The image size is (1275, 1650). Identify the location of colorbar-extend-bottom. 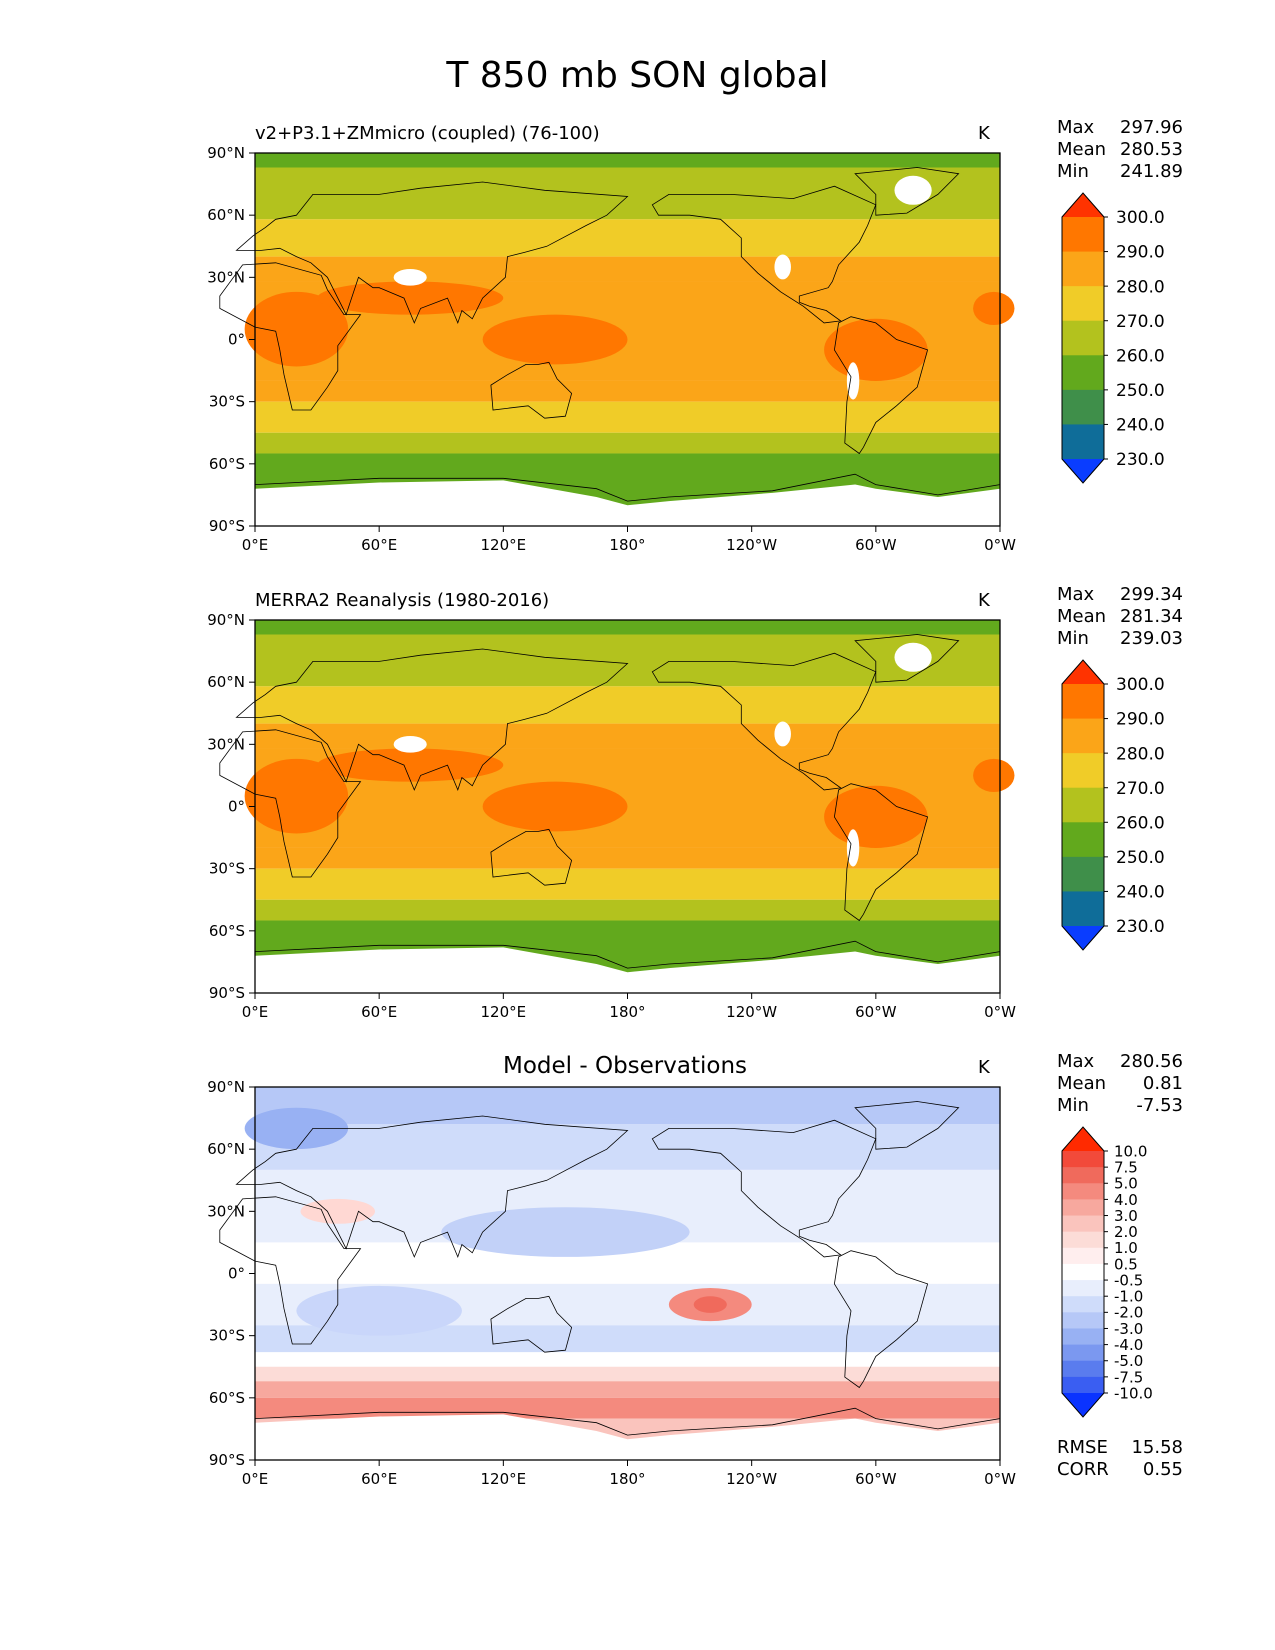
(1083, 938).